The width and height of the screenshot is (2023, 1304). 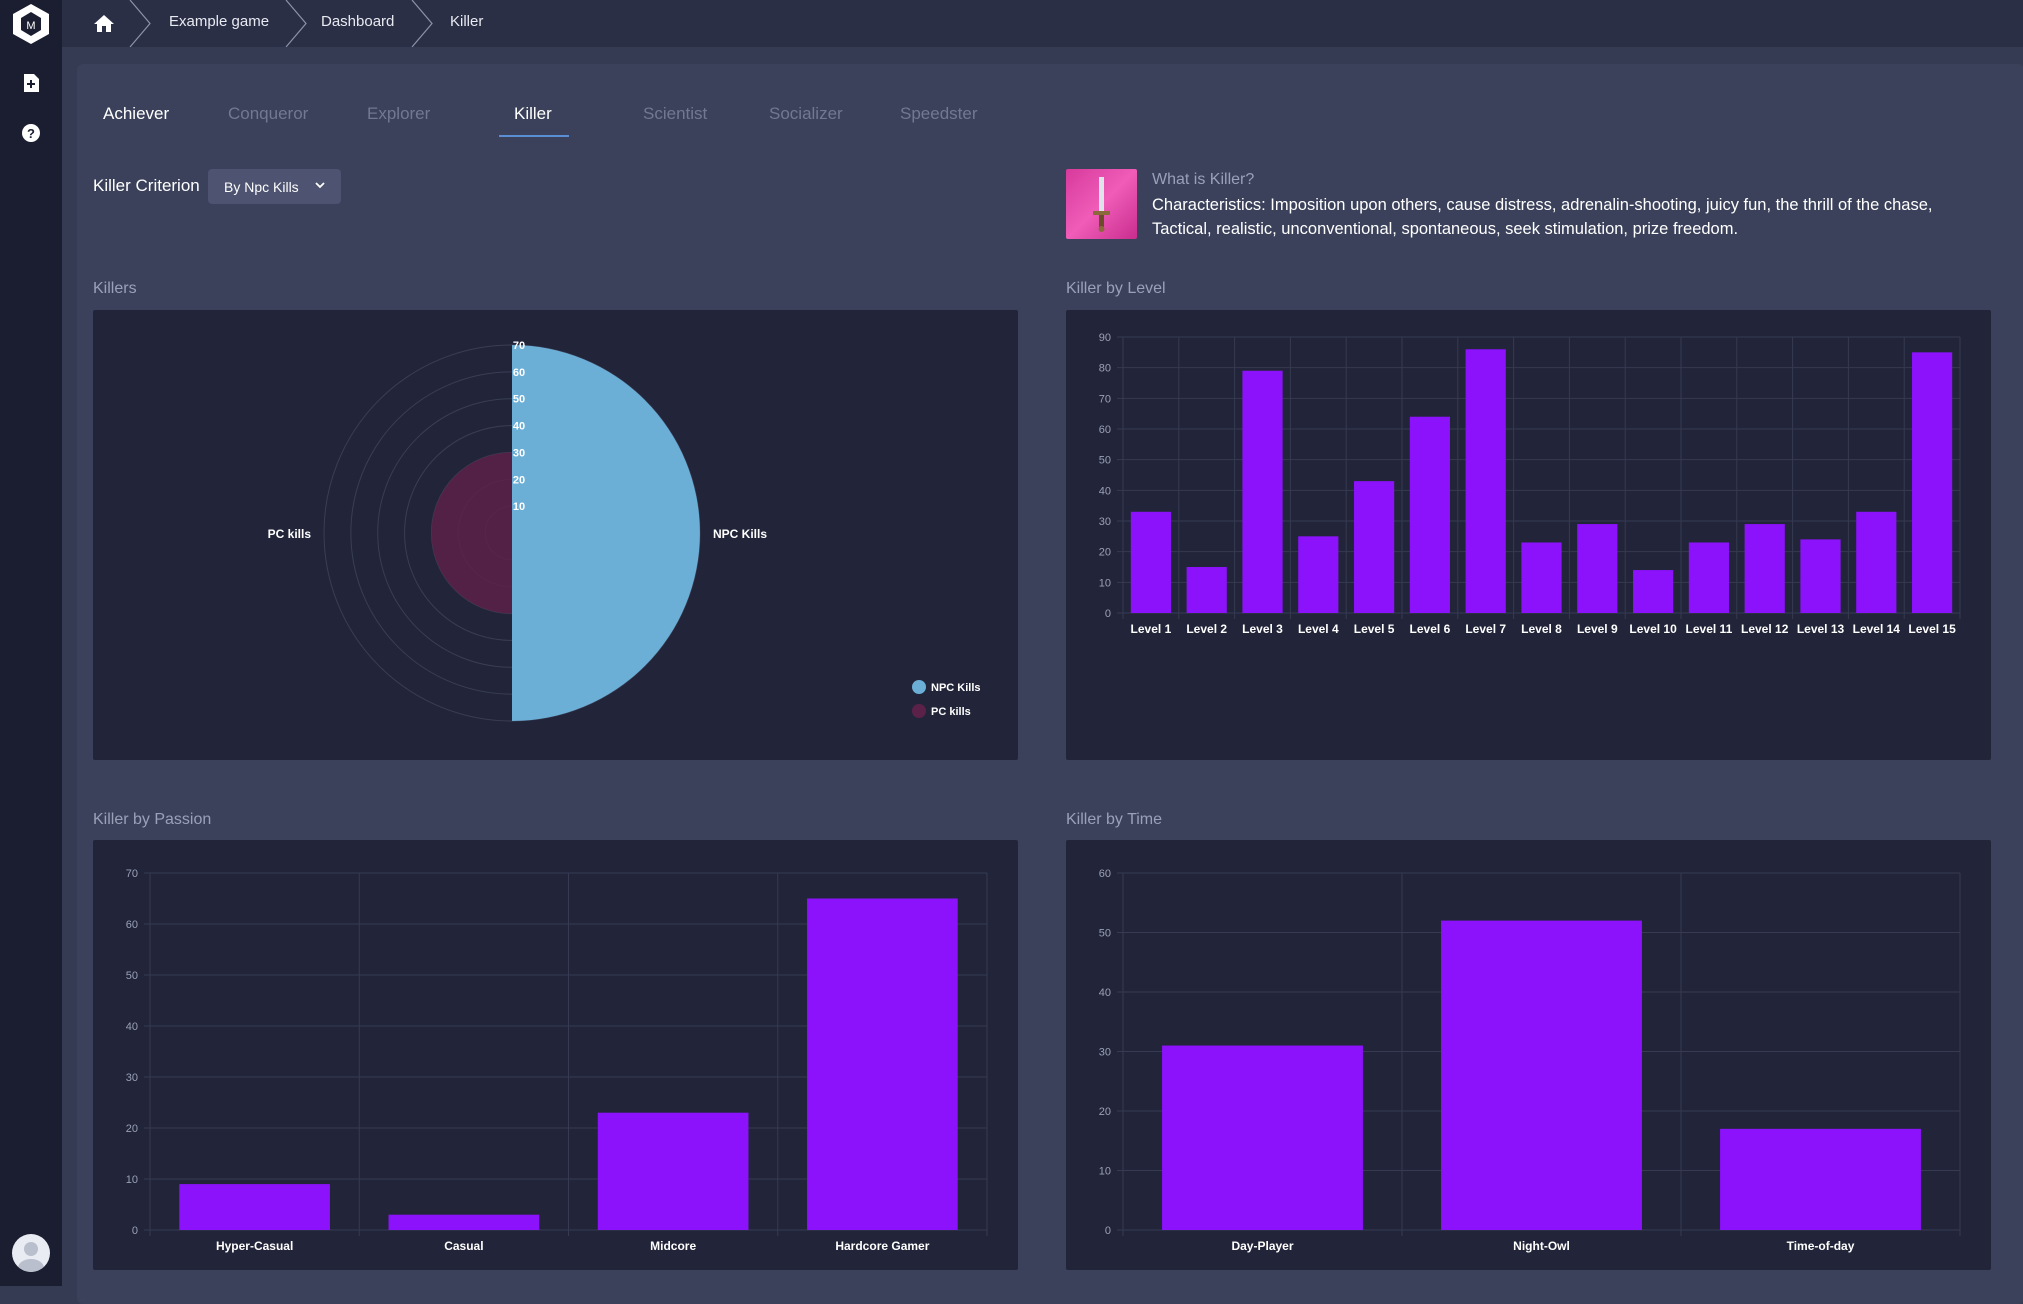 I want to click on polar-label-npc: NPC Kills, so click(x=740, y=534).